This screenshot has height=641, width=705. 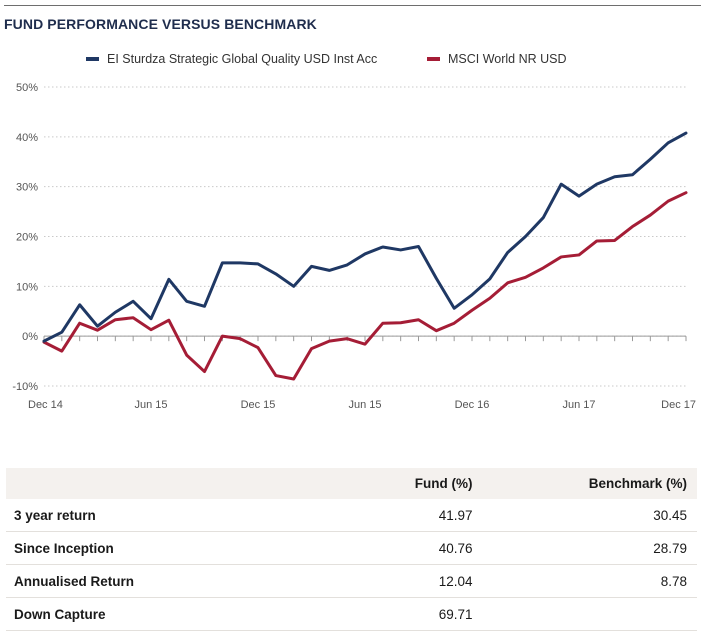 I want to click on y-axis: 50% 40% 30% 20% 10% 0% -10%, so click(x=25, y=237).